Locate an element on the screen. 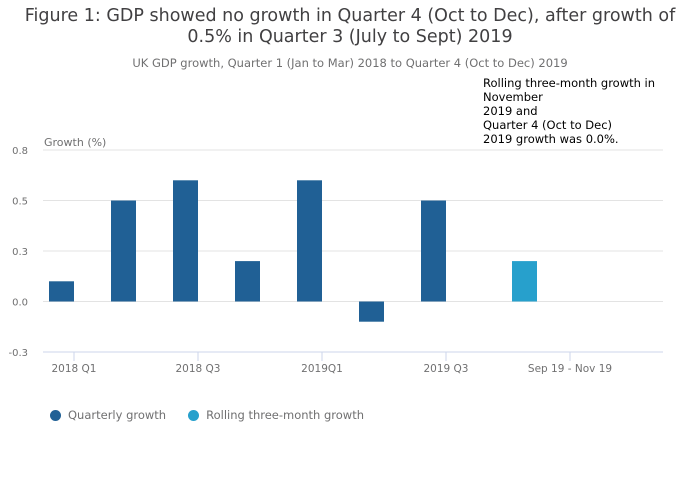  y-tick-label: -0.3 is located at coordinates (18, 353).